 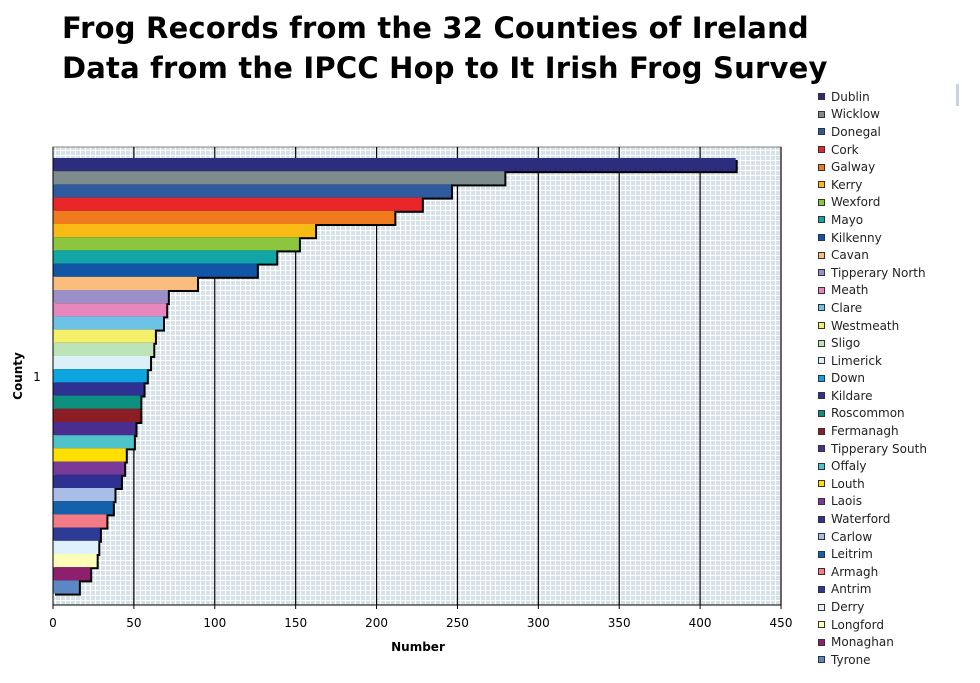 What do you see at coordinates (852, 395) in the screenshot?
I see `legend-label: Kildare` at bounding box center [852, 395].